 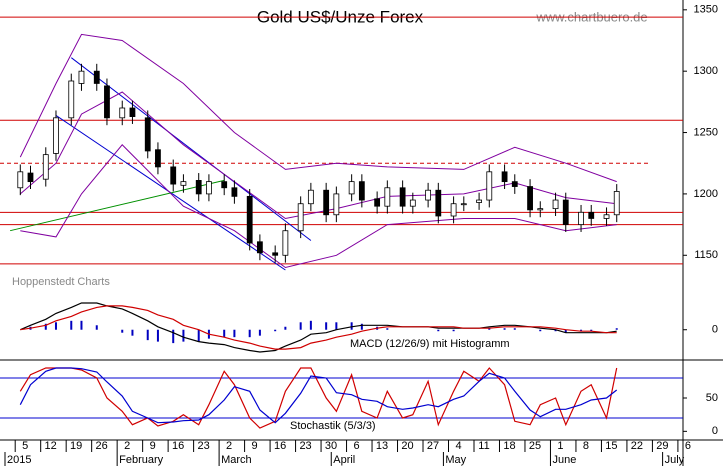 I want to click on x-tick-label: 6, so click(x=688, y=446).